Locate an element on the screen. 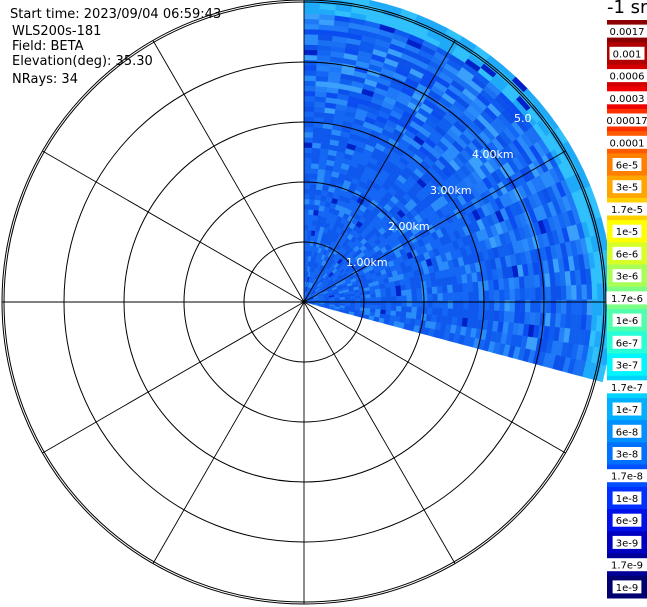 Image resolution: width=647 pixels, height=607 pixels. range-ring-label: 3.00km is located at coordinates (451, 190).